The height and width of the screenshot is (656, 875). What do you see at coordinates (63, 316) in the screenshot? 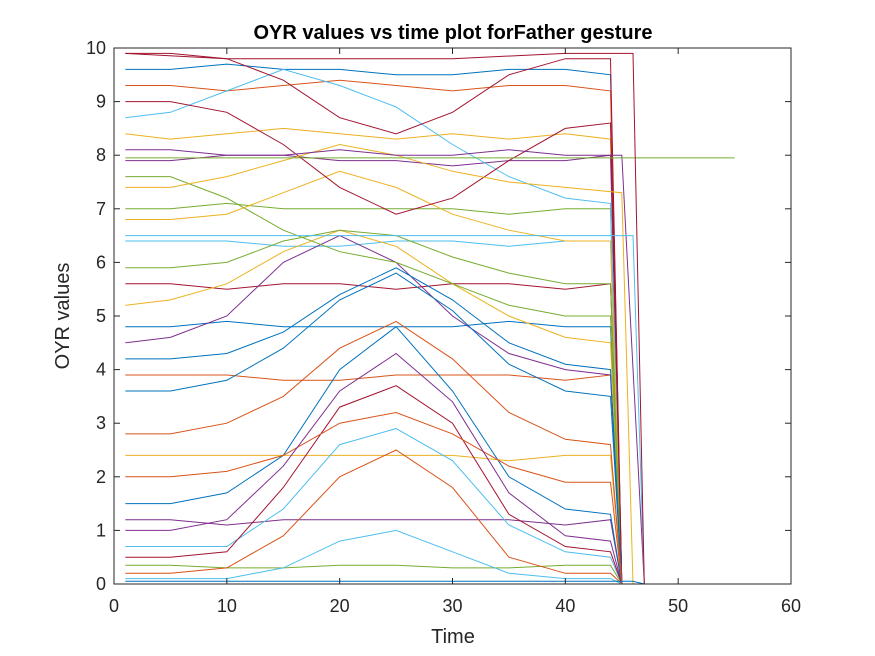
I see `y-axis-label: OYR values` at bounding box center [63, 316].